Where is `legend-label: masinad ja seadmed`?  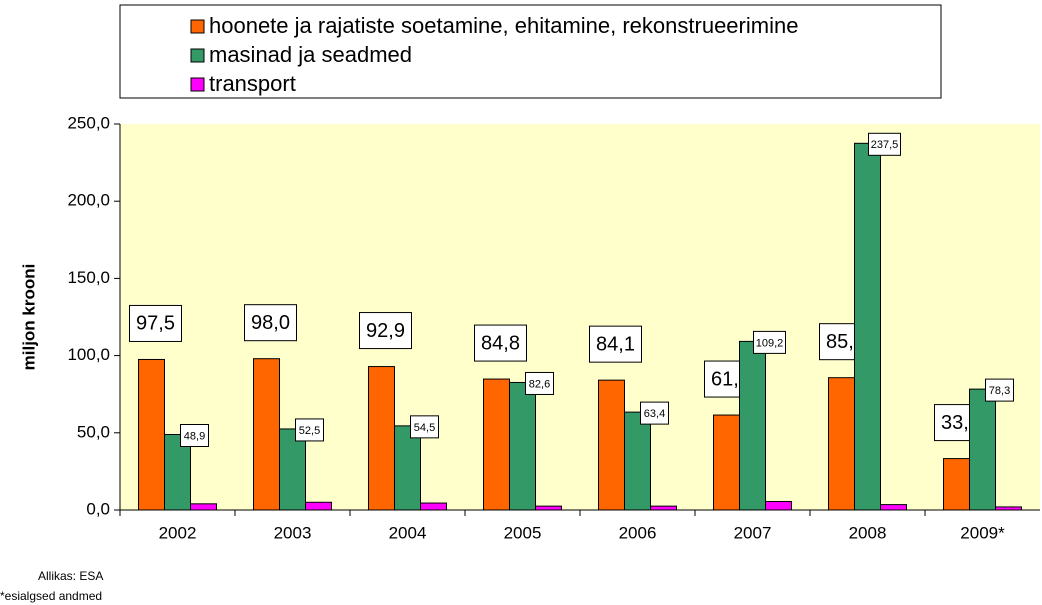 legend-label: masinad ja seadmed is located at coordinates (310, 54).